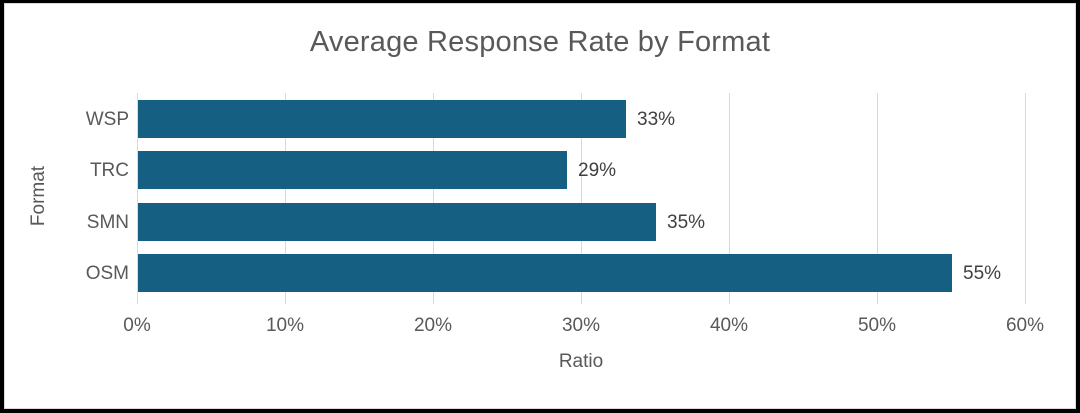  What do you see at coordinates (581, 325) in the screenshot?
I see `x-tick-label: 30%` at bounding box center [581, 325].